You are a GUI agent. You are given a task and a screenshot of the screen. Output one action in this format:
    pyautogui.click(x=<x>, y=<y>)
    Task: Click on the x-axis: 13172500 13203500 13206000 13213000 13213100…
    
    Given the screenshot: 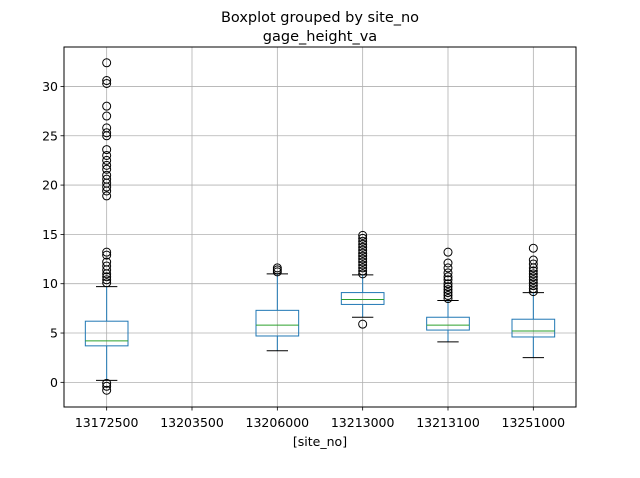 What is the action you would take?
    pyautogui.click(x=320, y=418)
    